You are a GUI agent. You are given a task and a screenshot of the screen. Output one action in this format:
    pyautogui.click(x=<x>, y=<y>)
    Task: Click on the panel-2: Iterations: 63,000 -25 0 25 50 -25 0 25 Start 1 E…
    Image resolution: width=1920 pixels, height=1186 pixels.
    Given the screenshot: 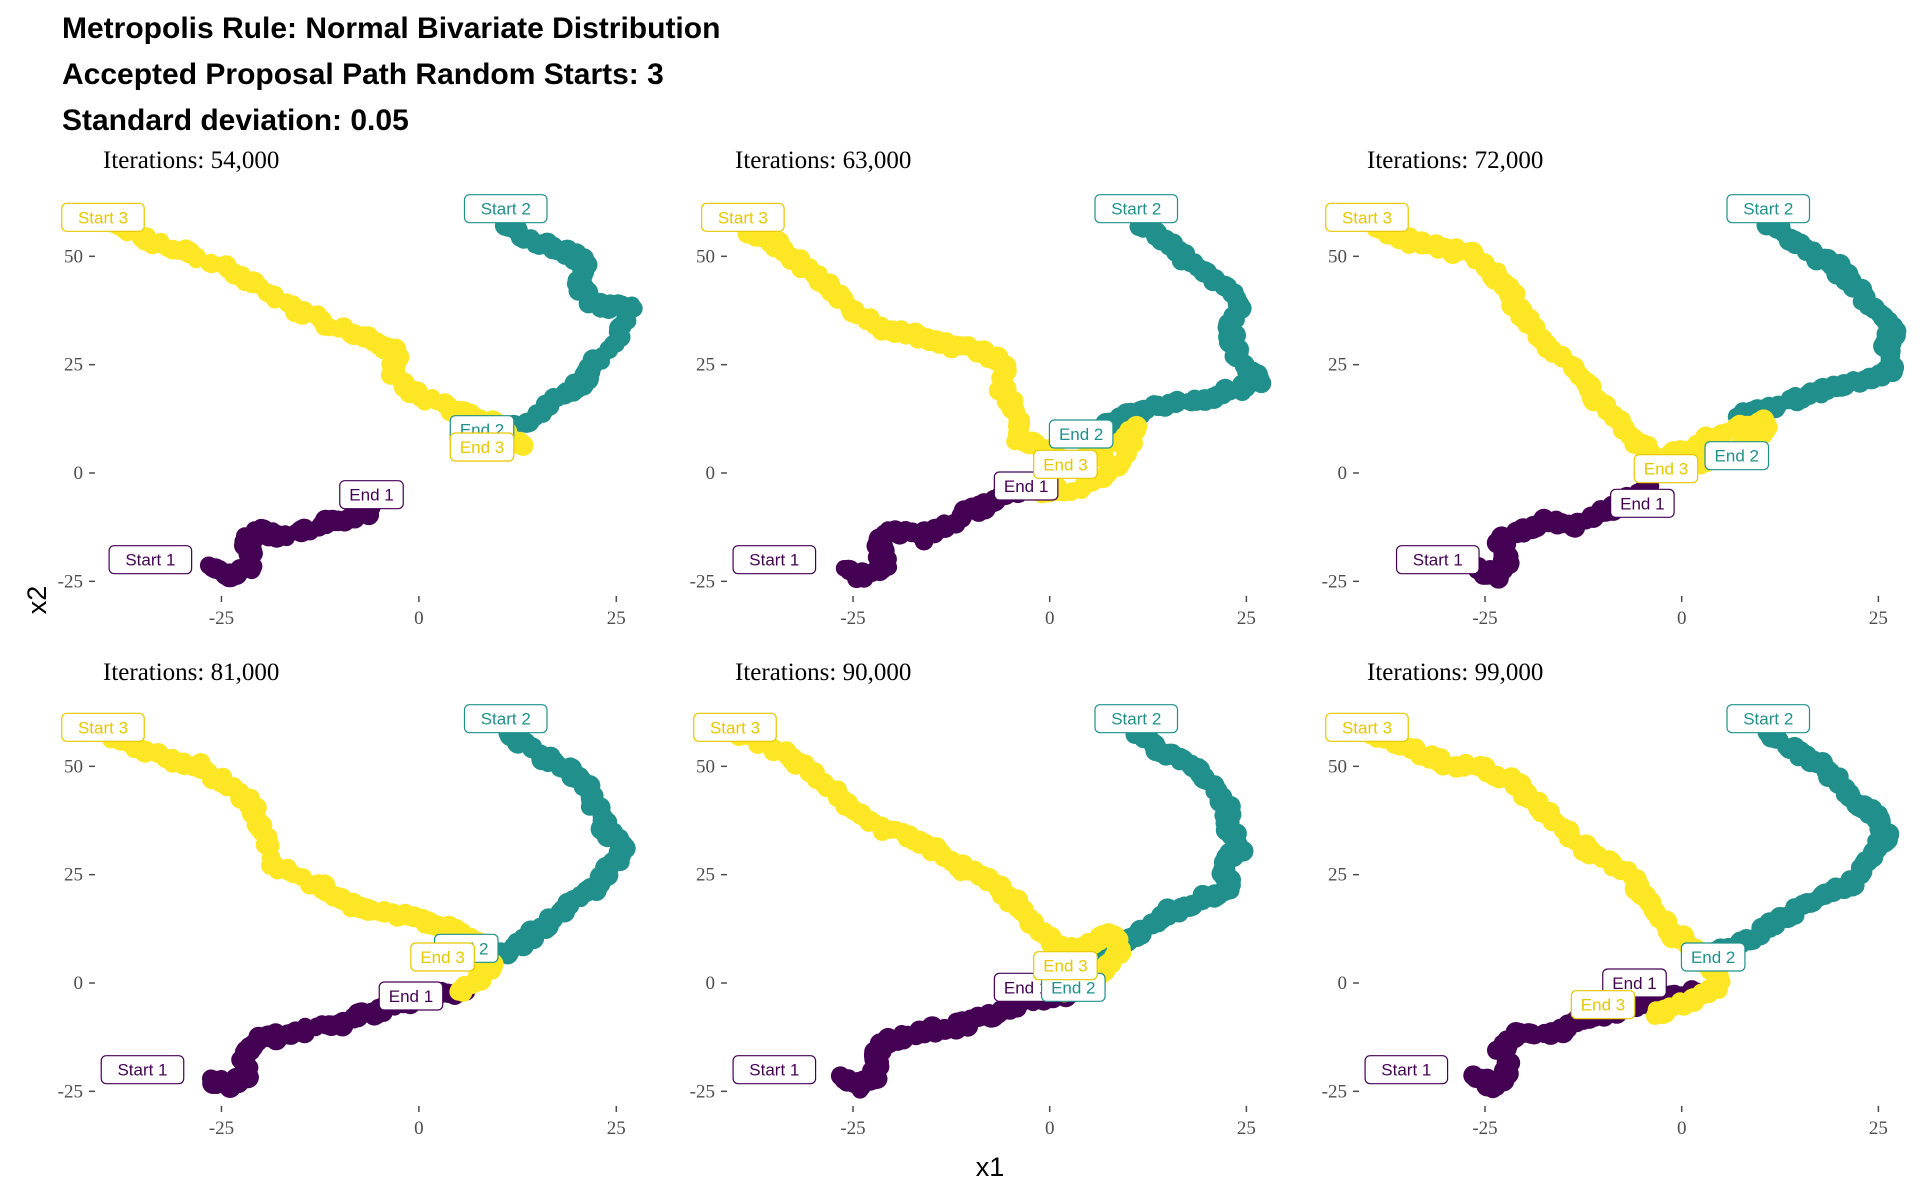 What is the action you would take?
    pyautogui.click(x=981, y=388)
    